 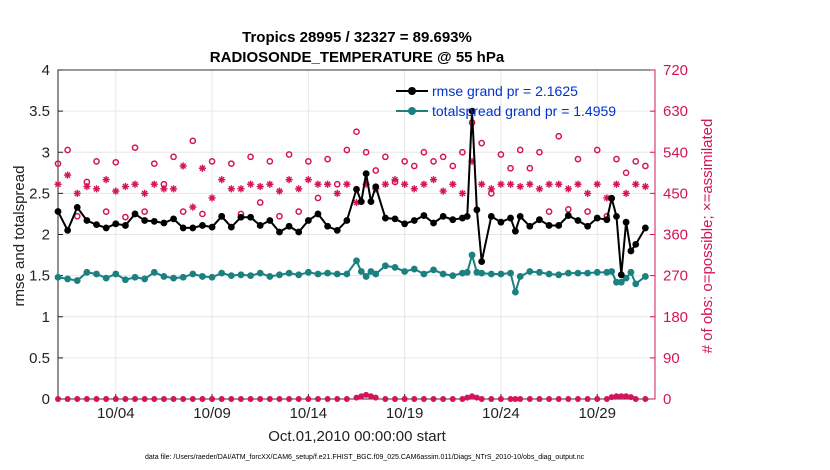 I want to click on left-y-ticks: 0 0.5 1 1.5 2 2.5 3 3.5 4, so click(x=46, y=235).